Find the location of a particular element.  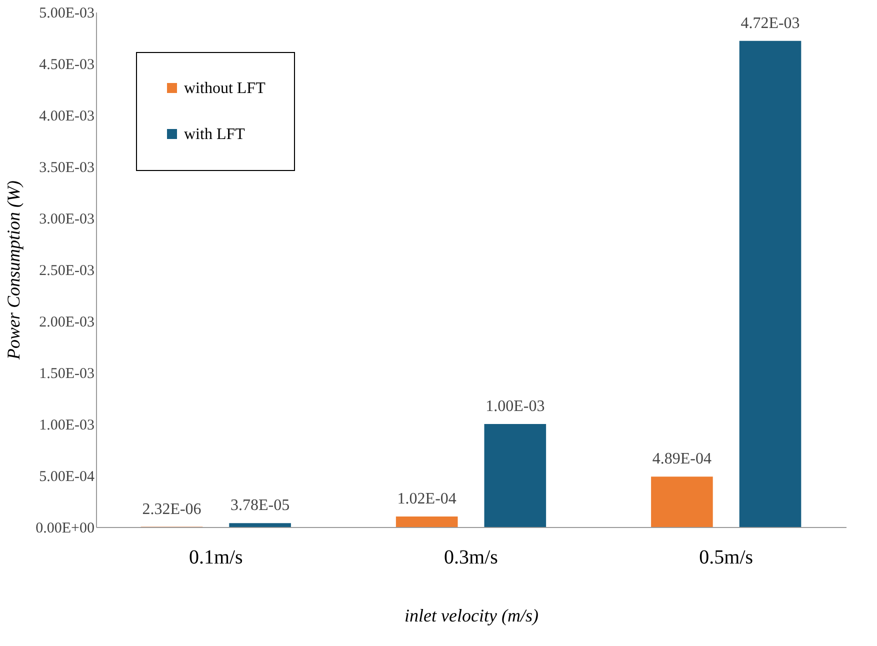

legend-label: without LFT is located at coordinates (225, 88).